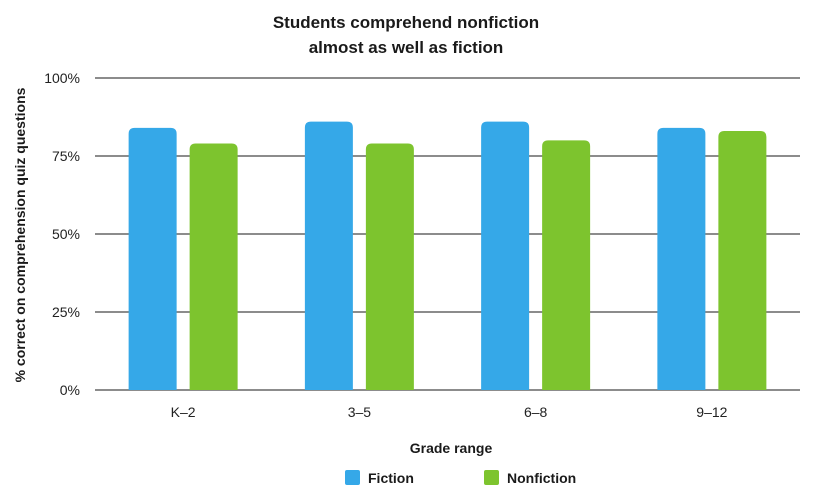 The image size is (813, 498). I want to click on legend-label-fiction: Fiction, so click(391, 478).